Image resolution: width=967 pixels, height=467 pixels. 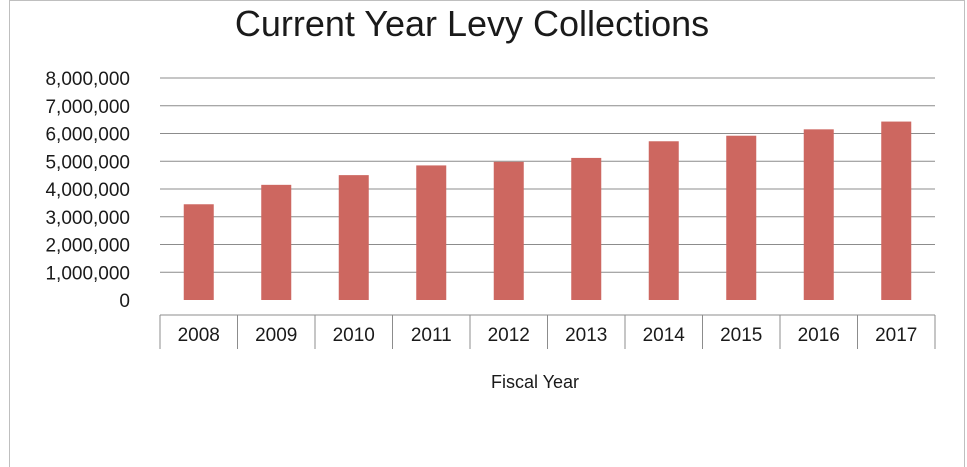 What do you see at coordinates (586, 228) in the screenshot?
I see `bar-2013` at bounding box center [586, 228].